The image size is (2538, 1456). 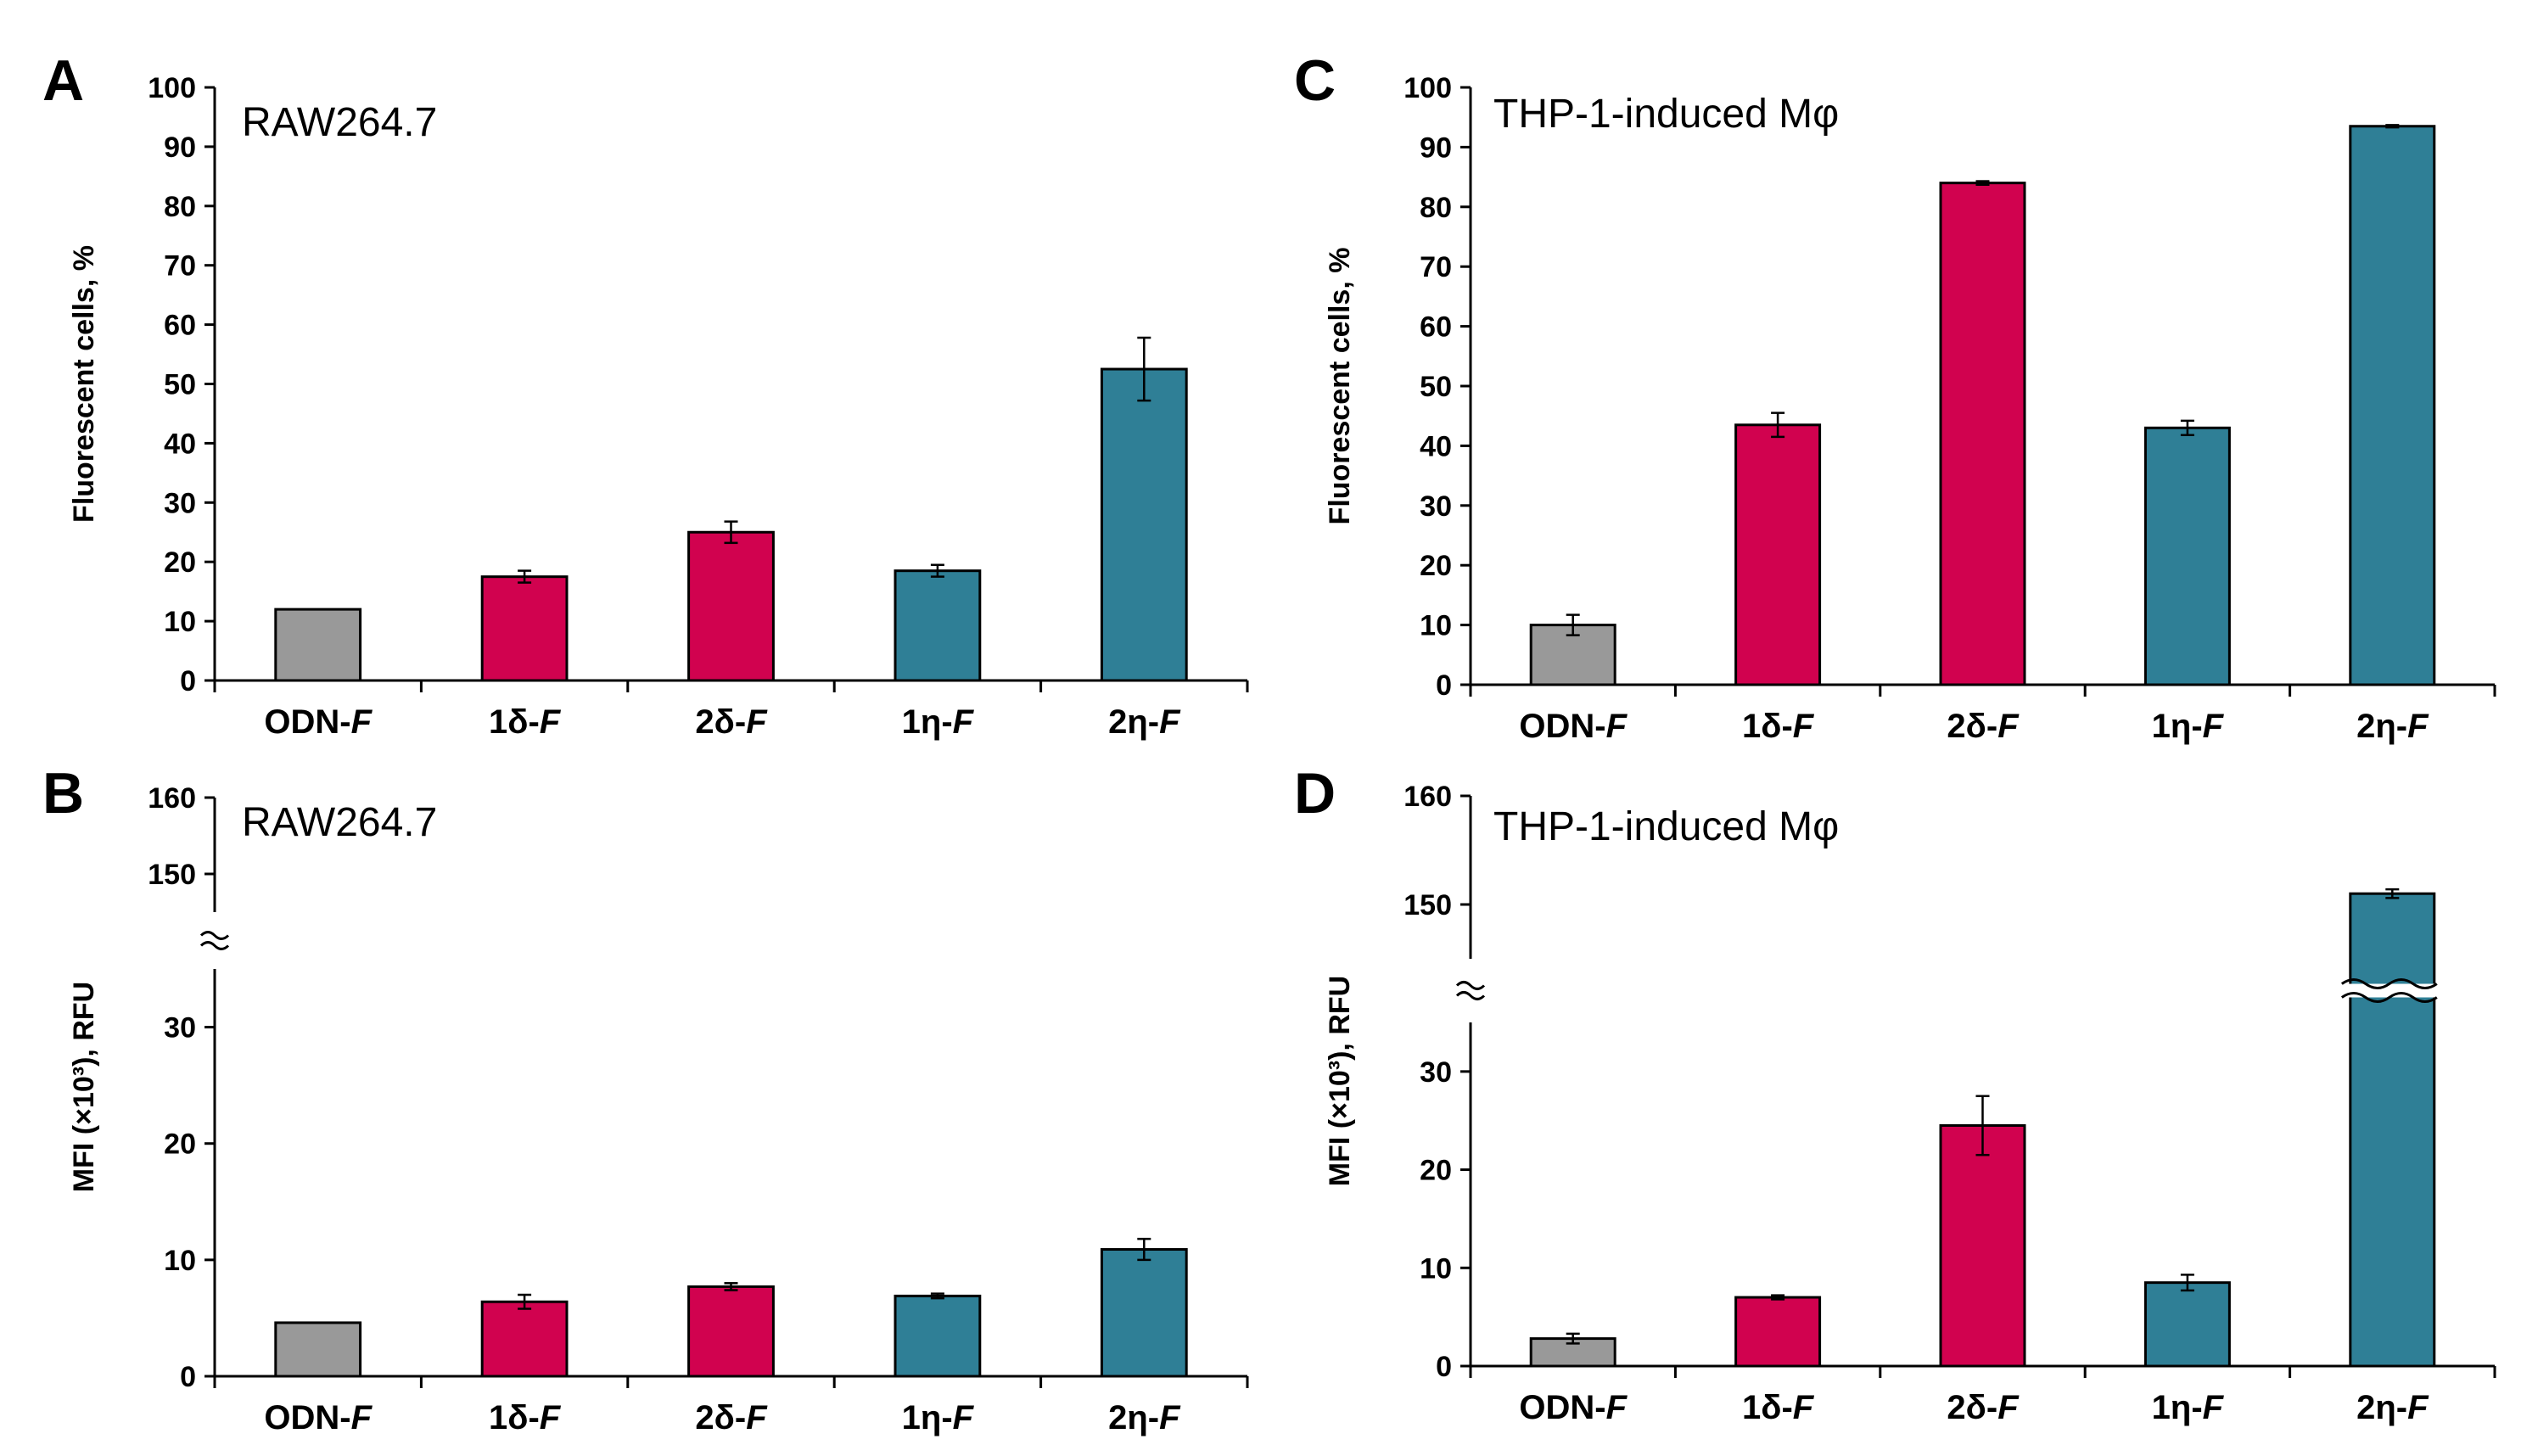 I want to click on y-tick-label-c-9: 90, so click(x=1436, y=148).